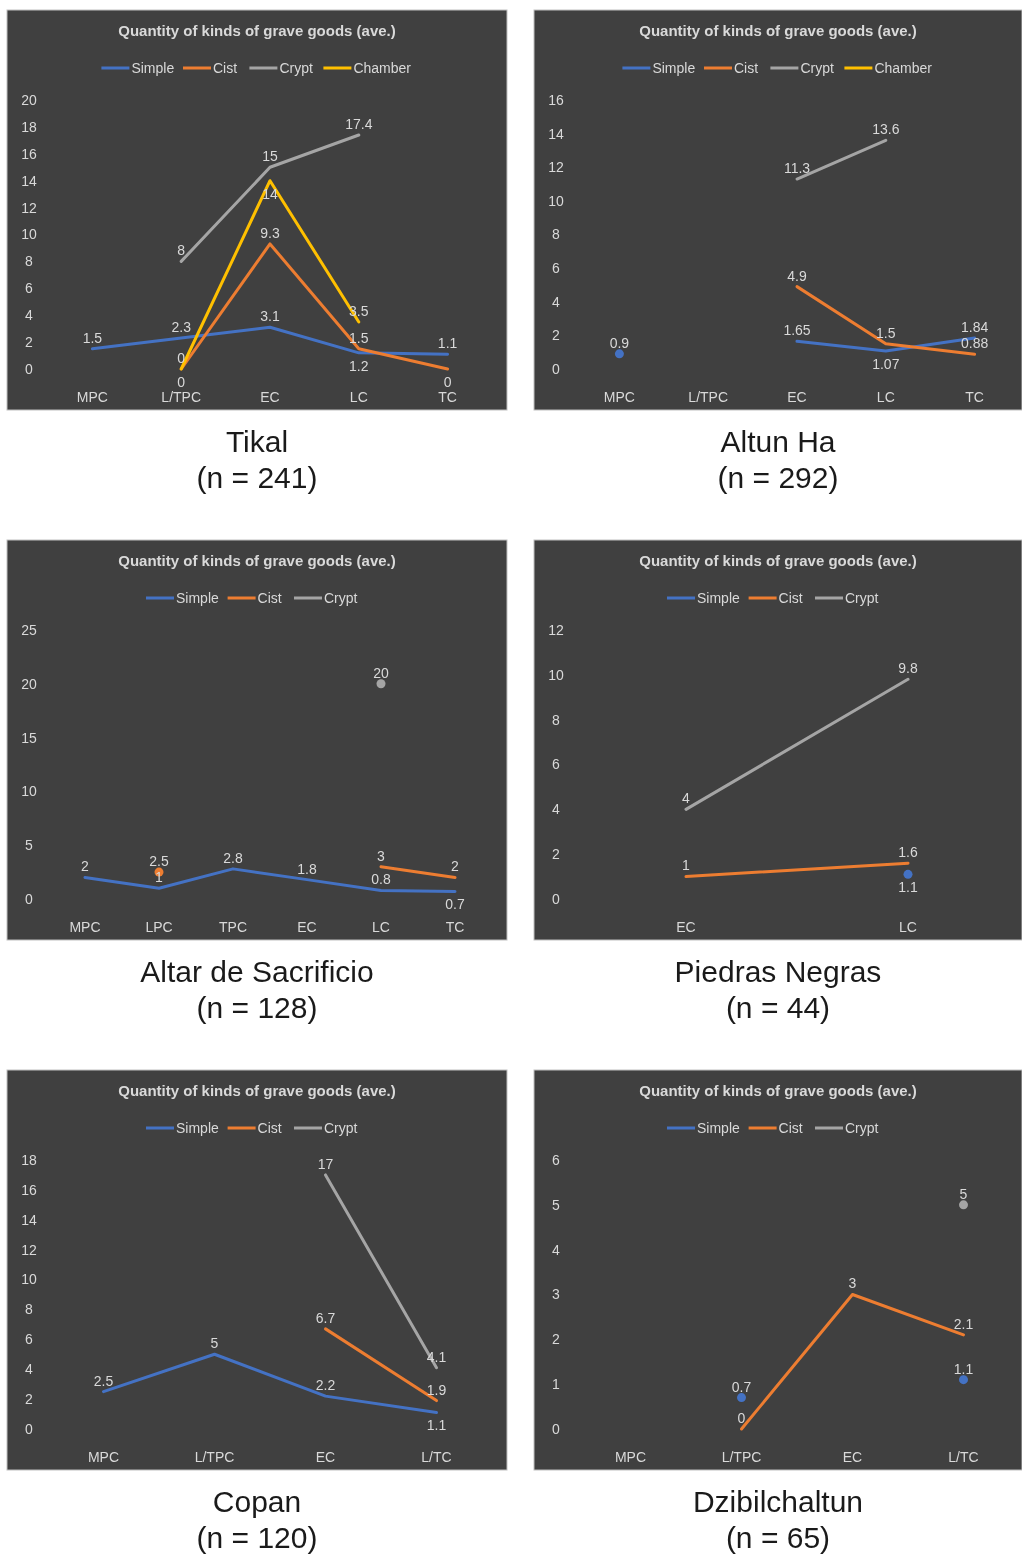 This screenshot has width=1022, height=1561. What do you see at coordinates (257, 971) in the screenshot?
I see `text: Altar de Sacrificio` at bounding box center [257, 971].